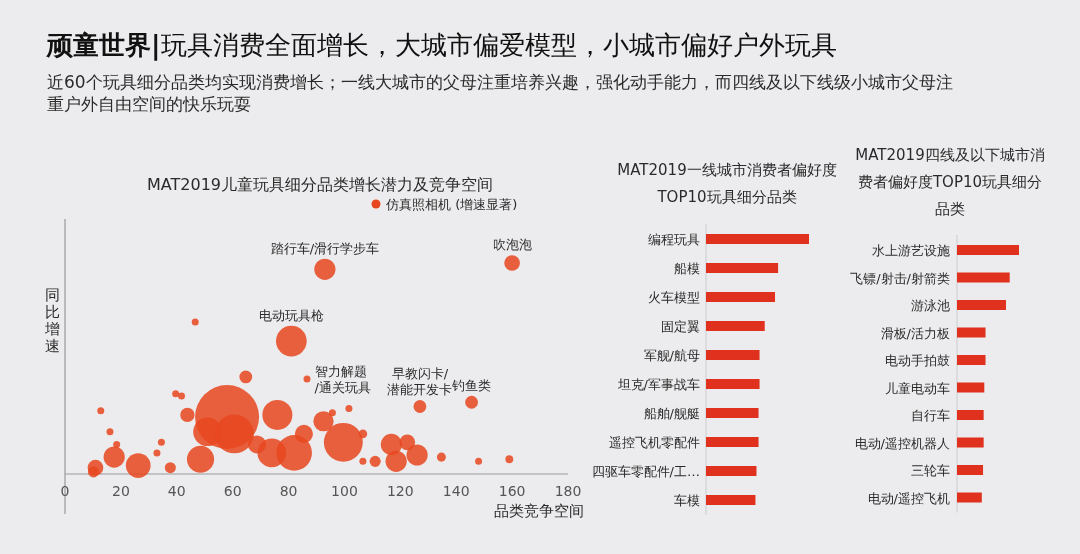 Image resolution: width=1080 pixels, height=554 pixels. Describe the element at coordinates (917, 388) in the screenshot. I see `y-tick-label: 儿童电动车` at that location.